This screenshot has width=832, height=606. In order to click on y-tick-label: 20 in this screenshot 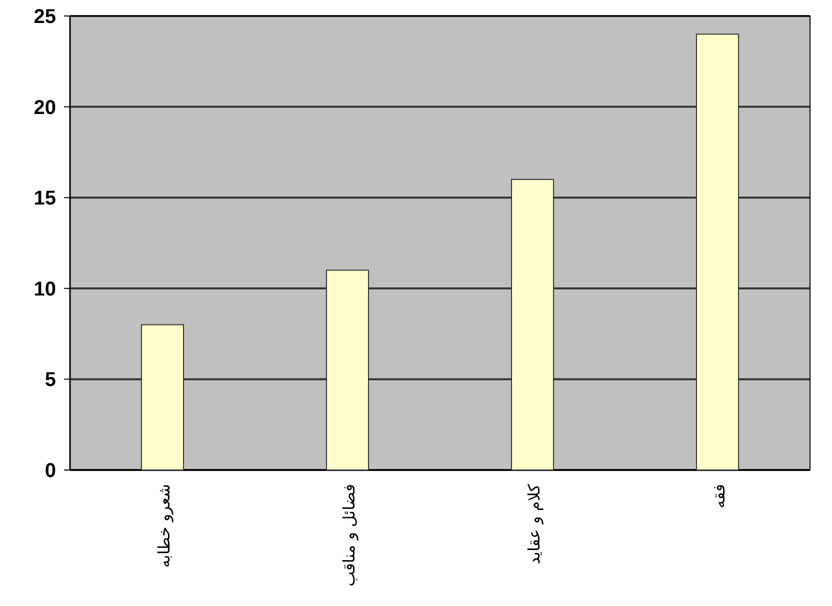, I will do `click(45, 107)`.